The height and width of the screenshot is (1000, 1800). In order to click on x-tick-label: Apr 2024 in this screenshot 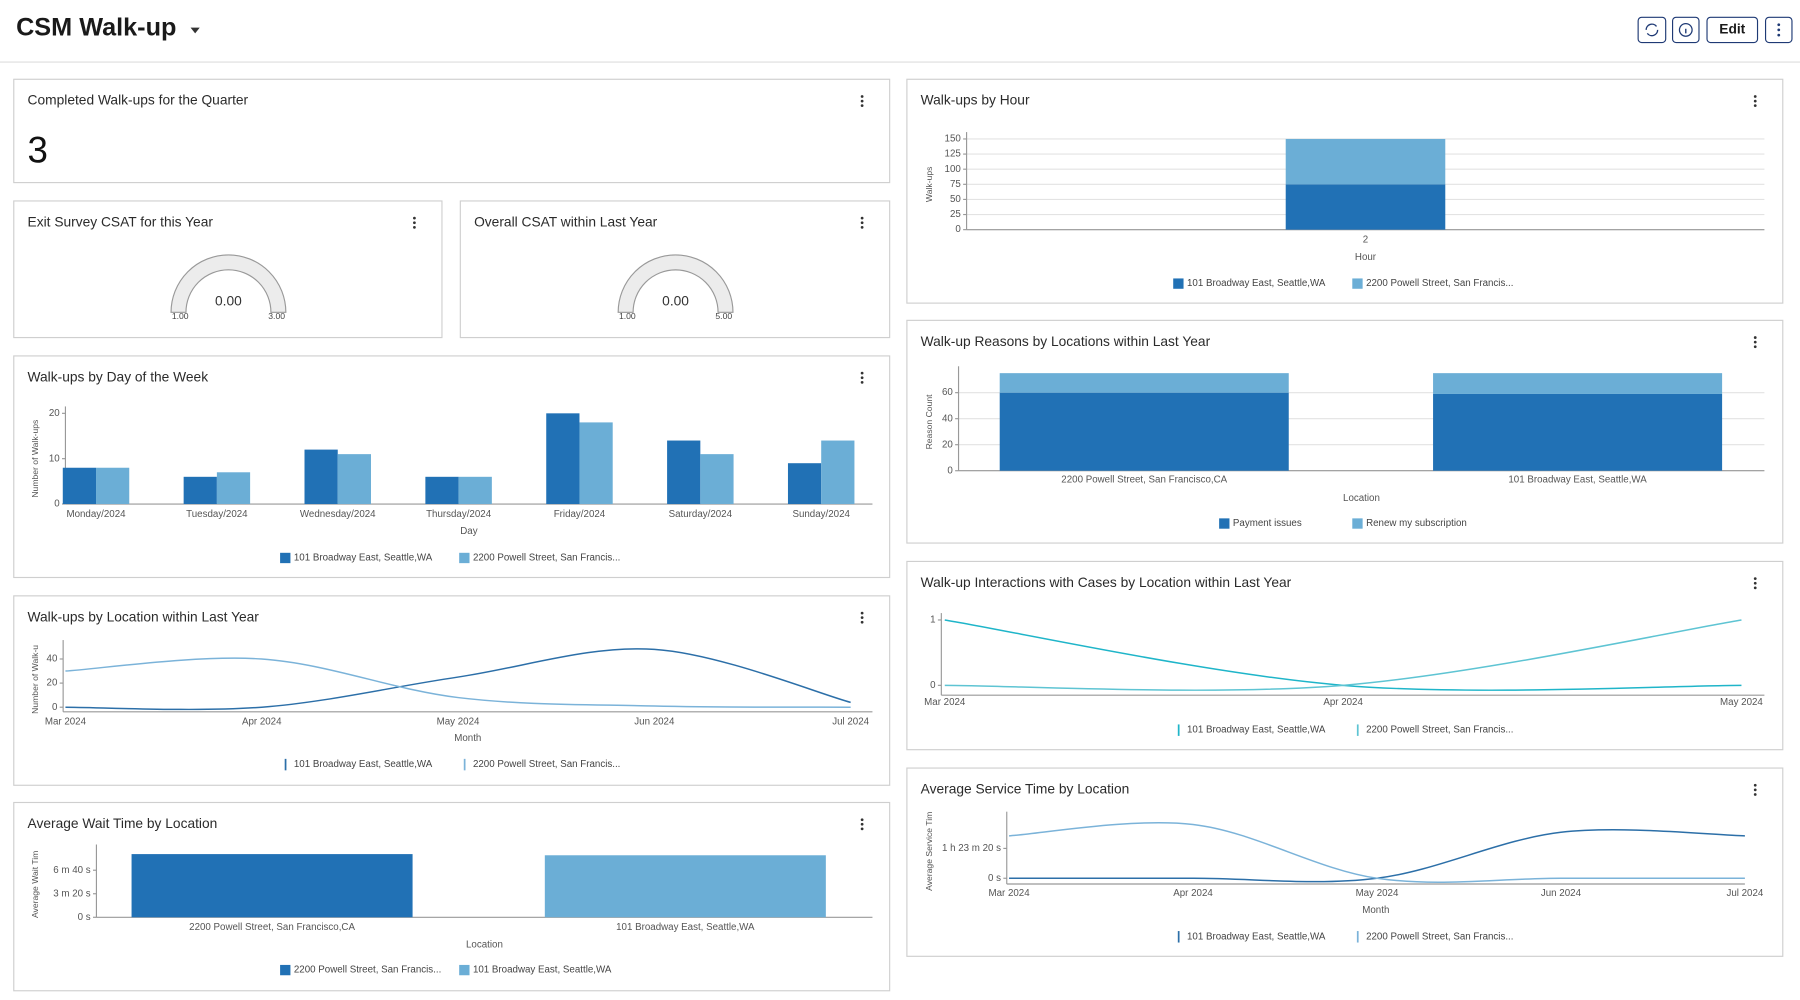, I will do `click(1193, 893)`.